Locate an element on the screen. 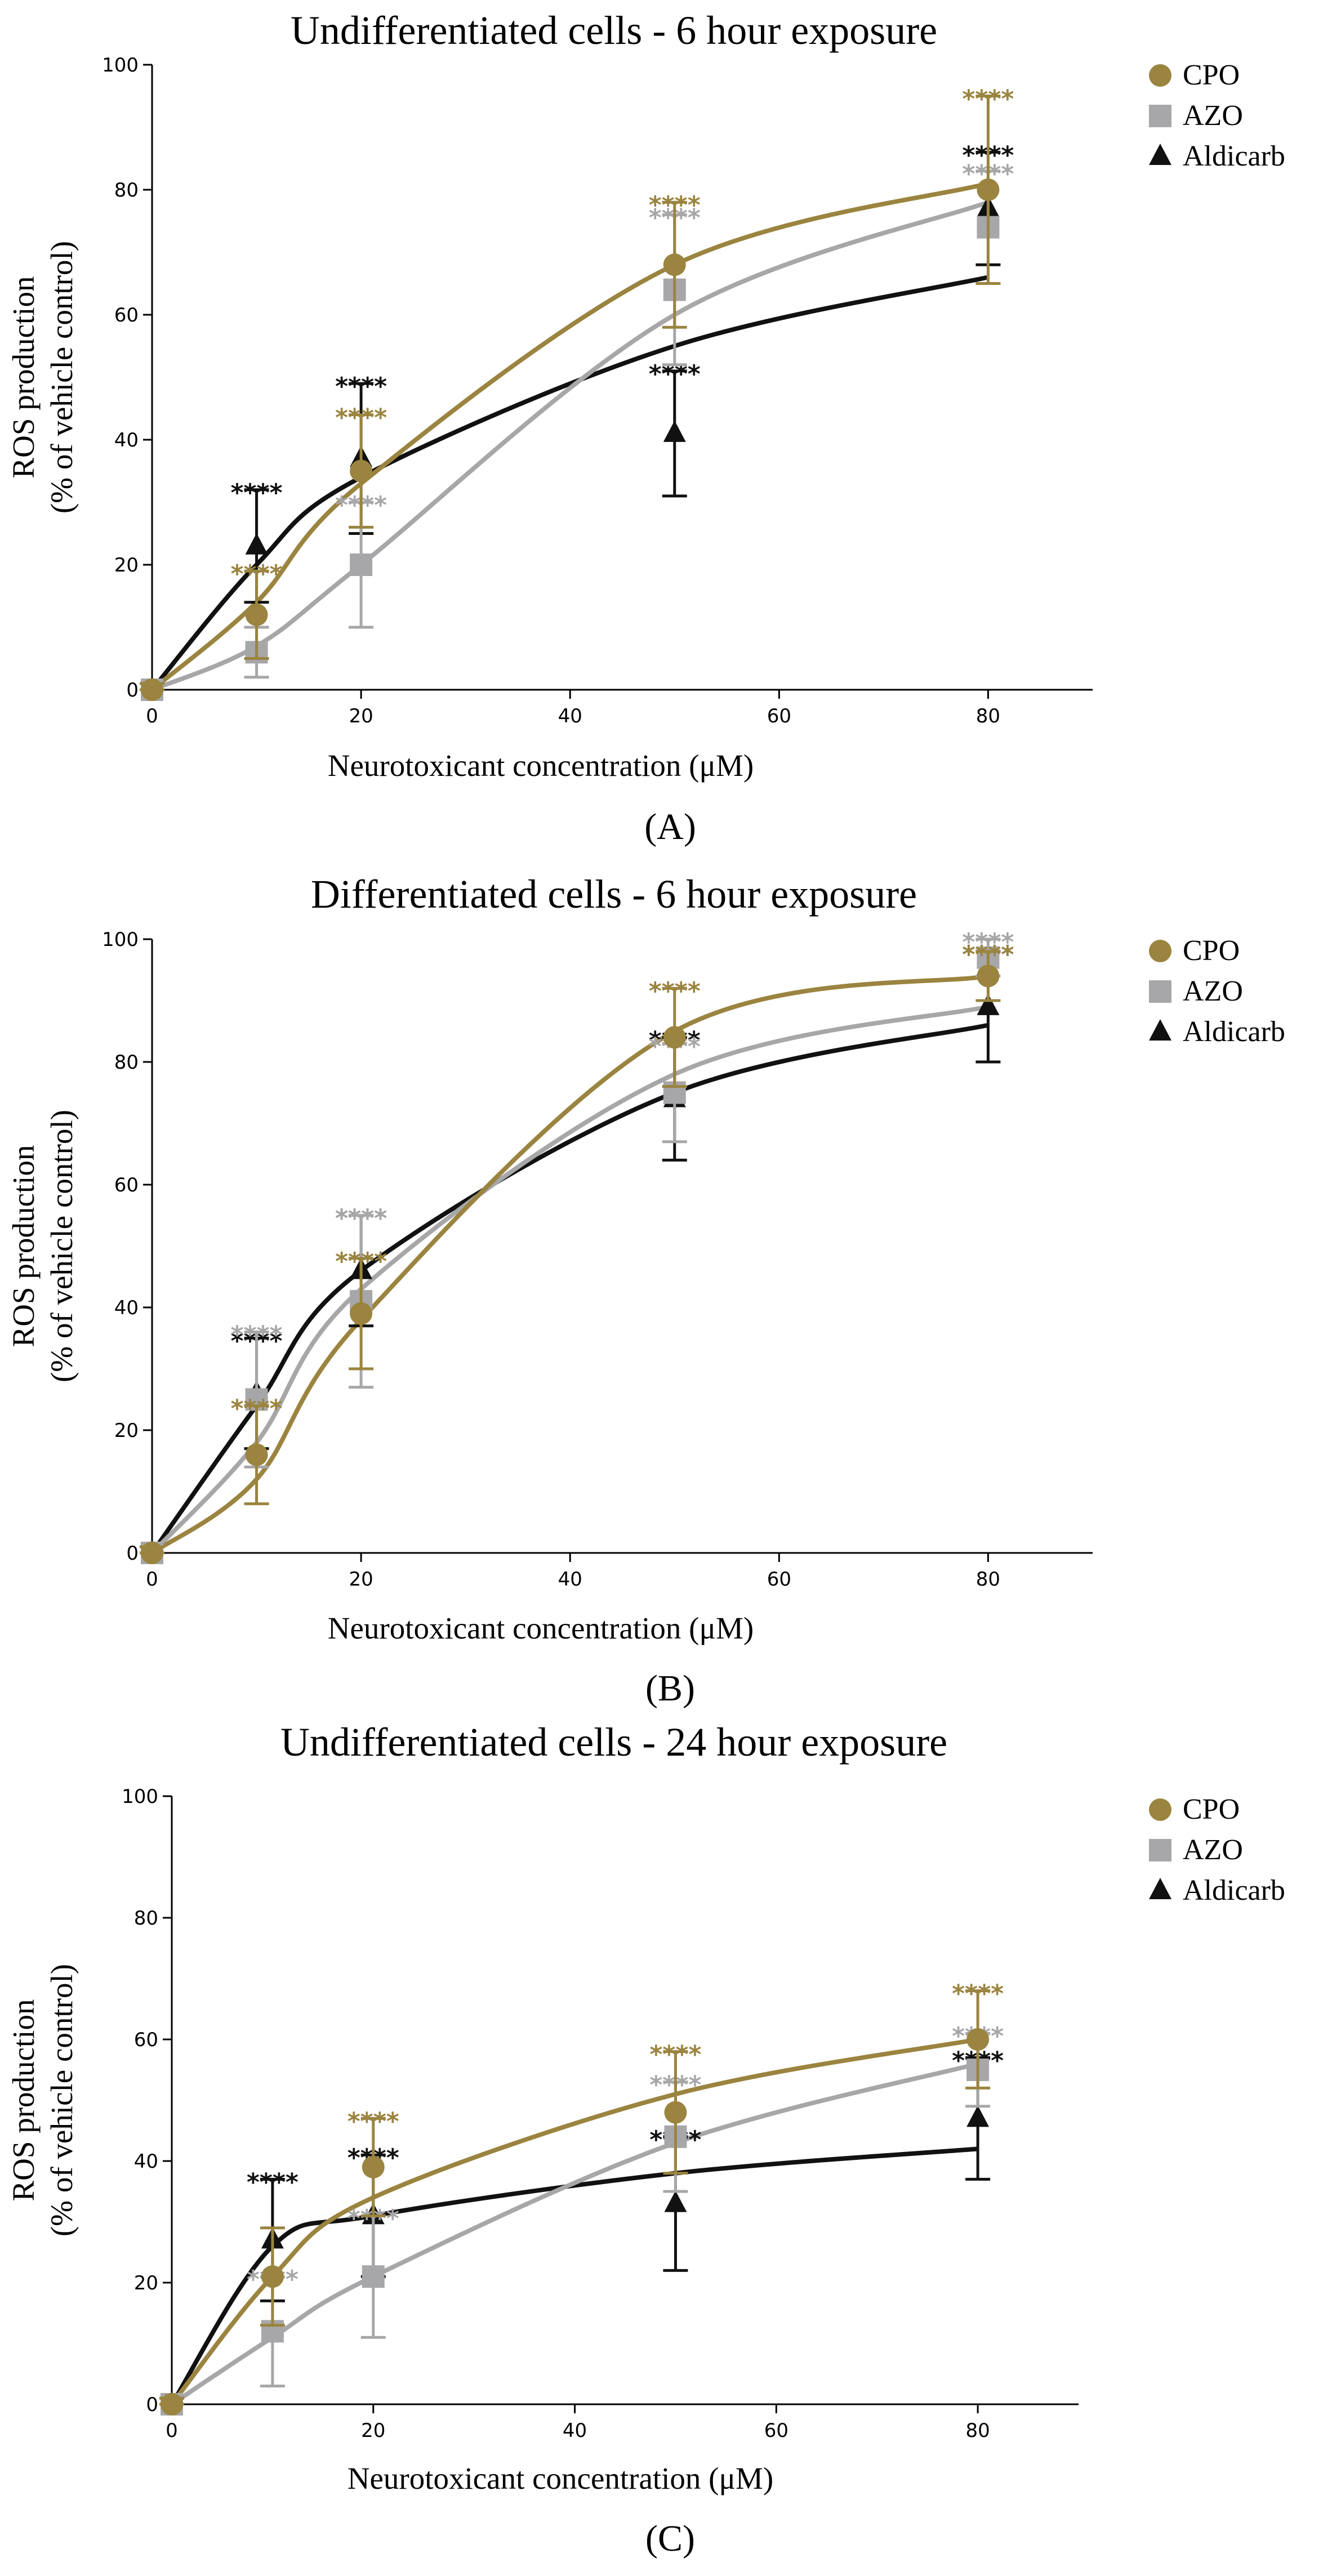 The image size is (1341, 2576). panel-a-title: Undifferentiated cells - 6 hour exposure is located at coordinates (614, 30).